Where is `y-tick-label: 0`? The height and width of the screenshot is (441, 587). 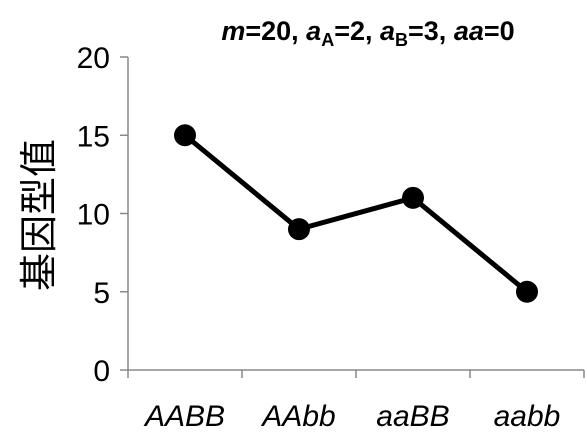 y-tick-label: 0 is located at coordinates (101, 371).